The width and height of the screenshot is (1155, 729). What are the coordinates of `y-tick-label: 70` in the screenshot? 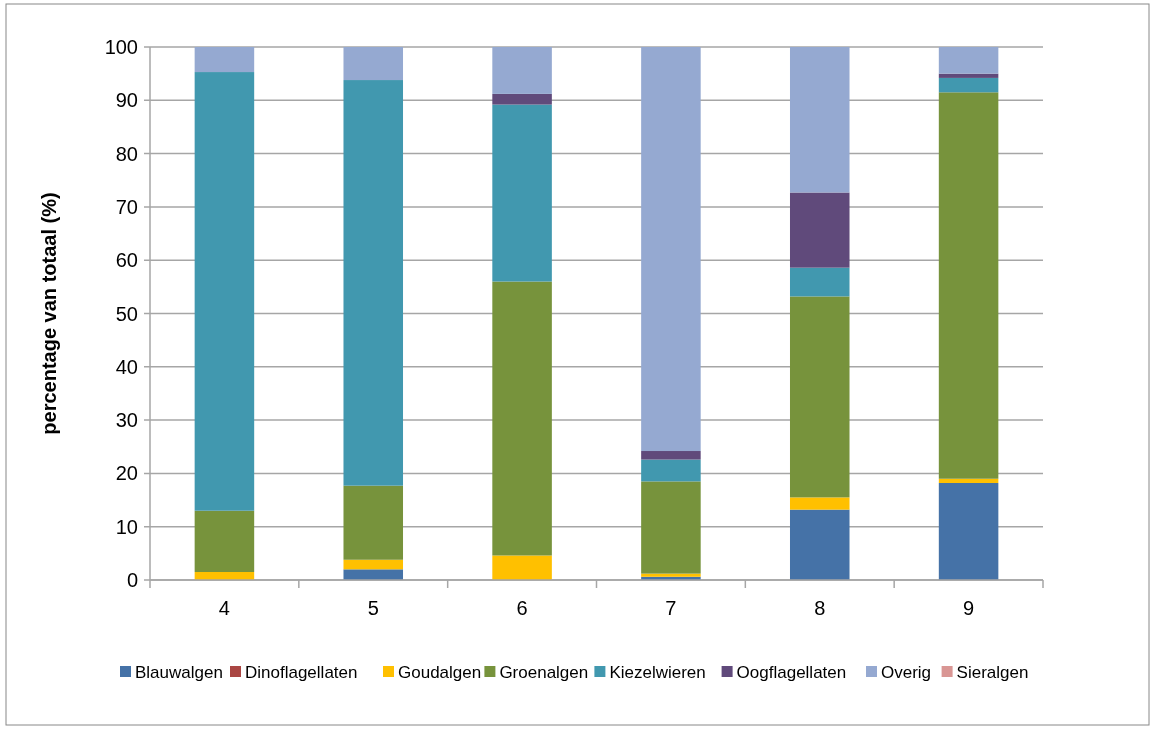 It's located at (126, 206).